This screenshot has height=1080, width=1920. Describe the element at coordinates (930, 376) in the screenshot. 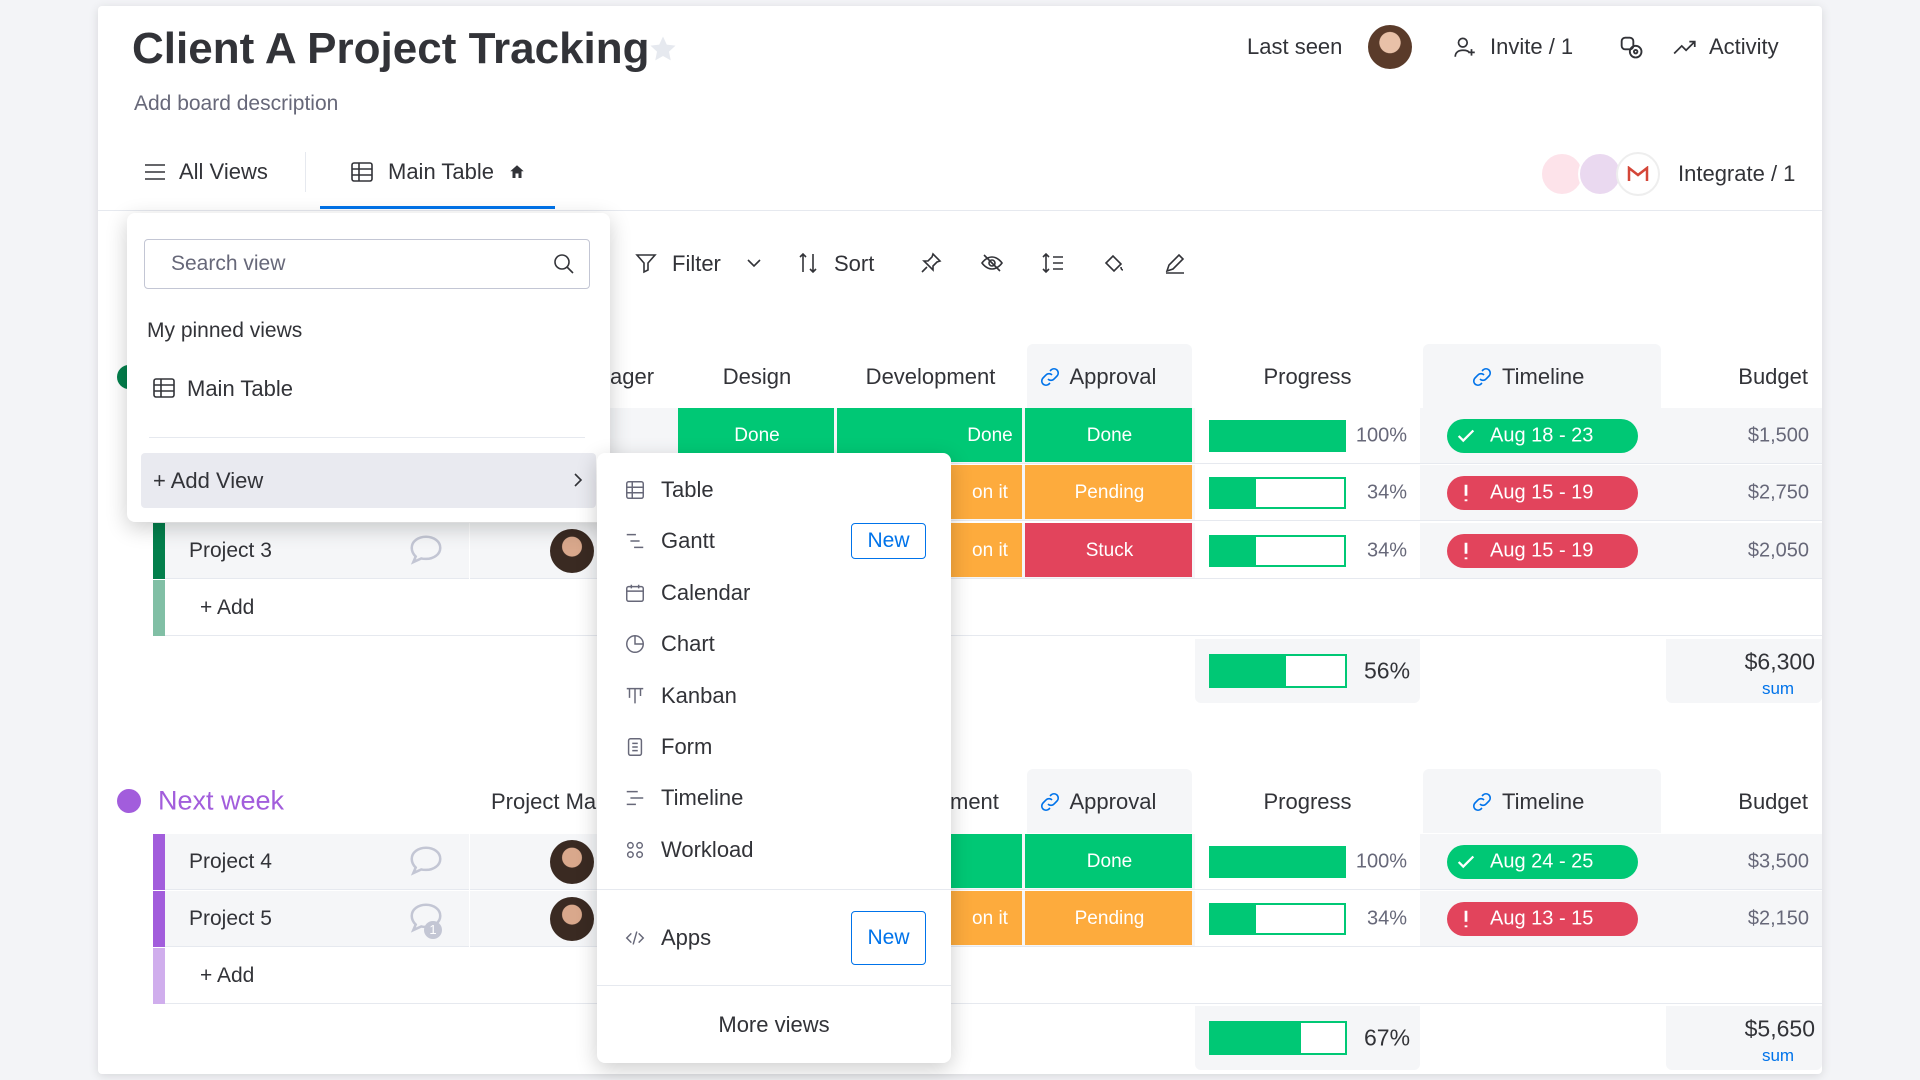

I see `column-header: Development` at that location.